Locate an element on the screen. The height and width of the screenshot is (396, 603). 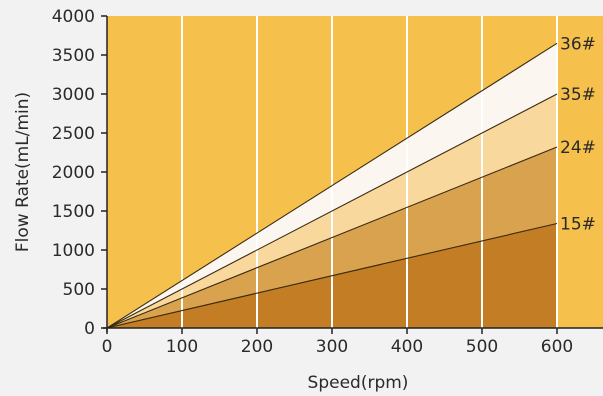
y-tick-labels: 0 500 1000 1500 2000 2500 3000 3500 4000 is located at coordinates (73, 173).